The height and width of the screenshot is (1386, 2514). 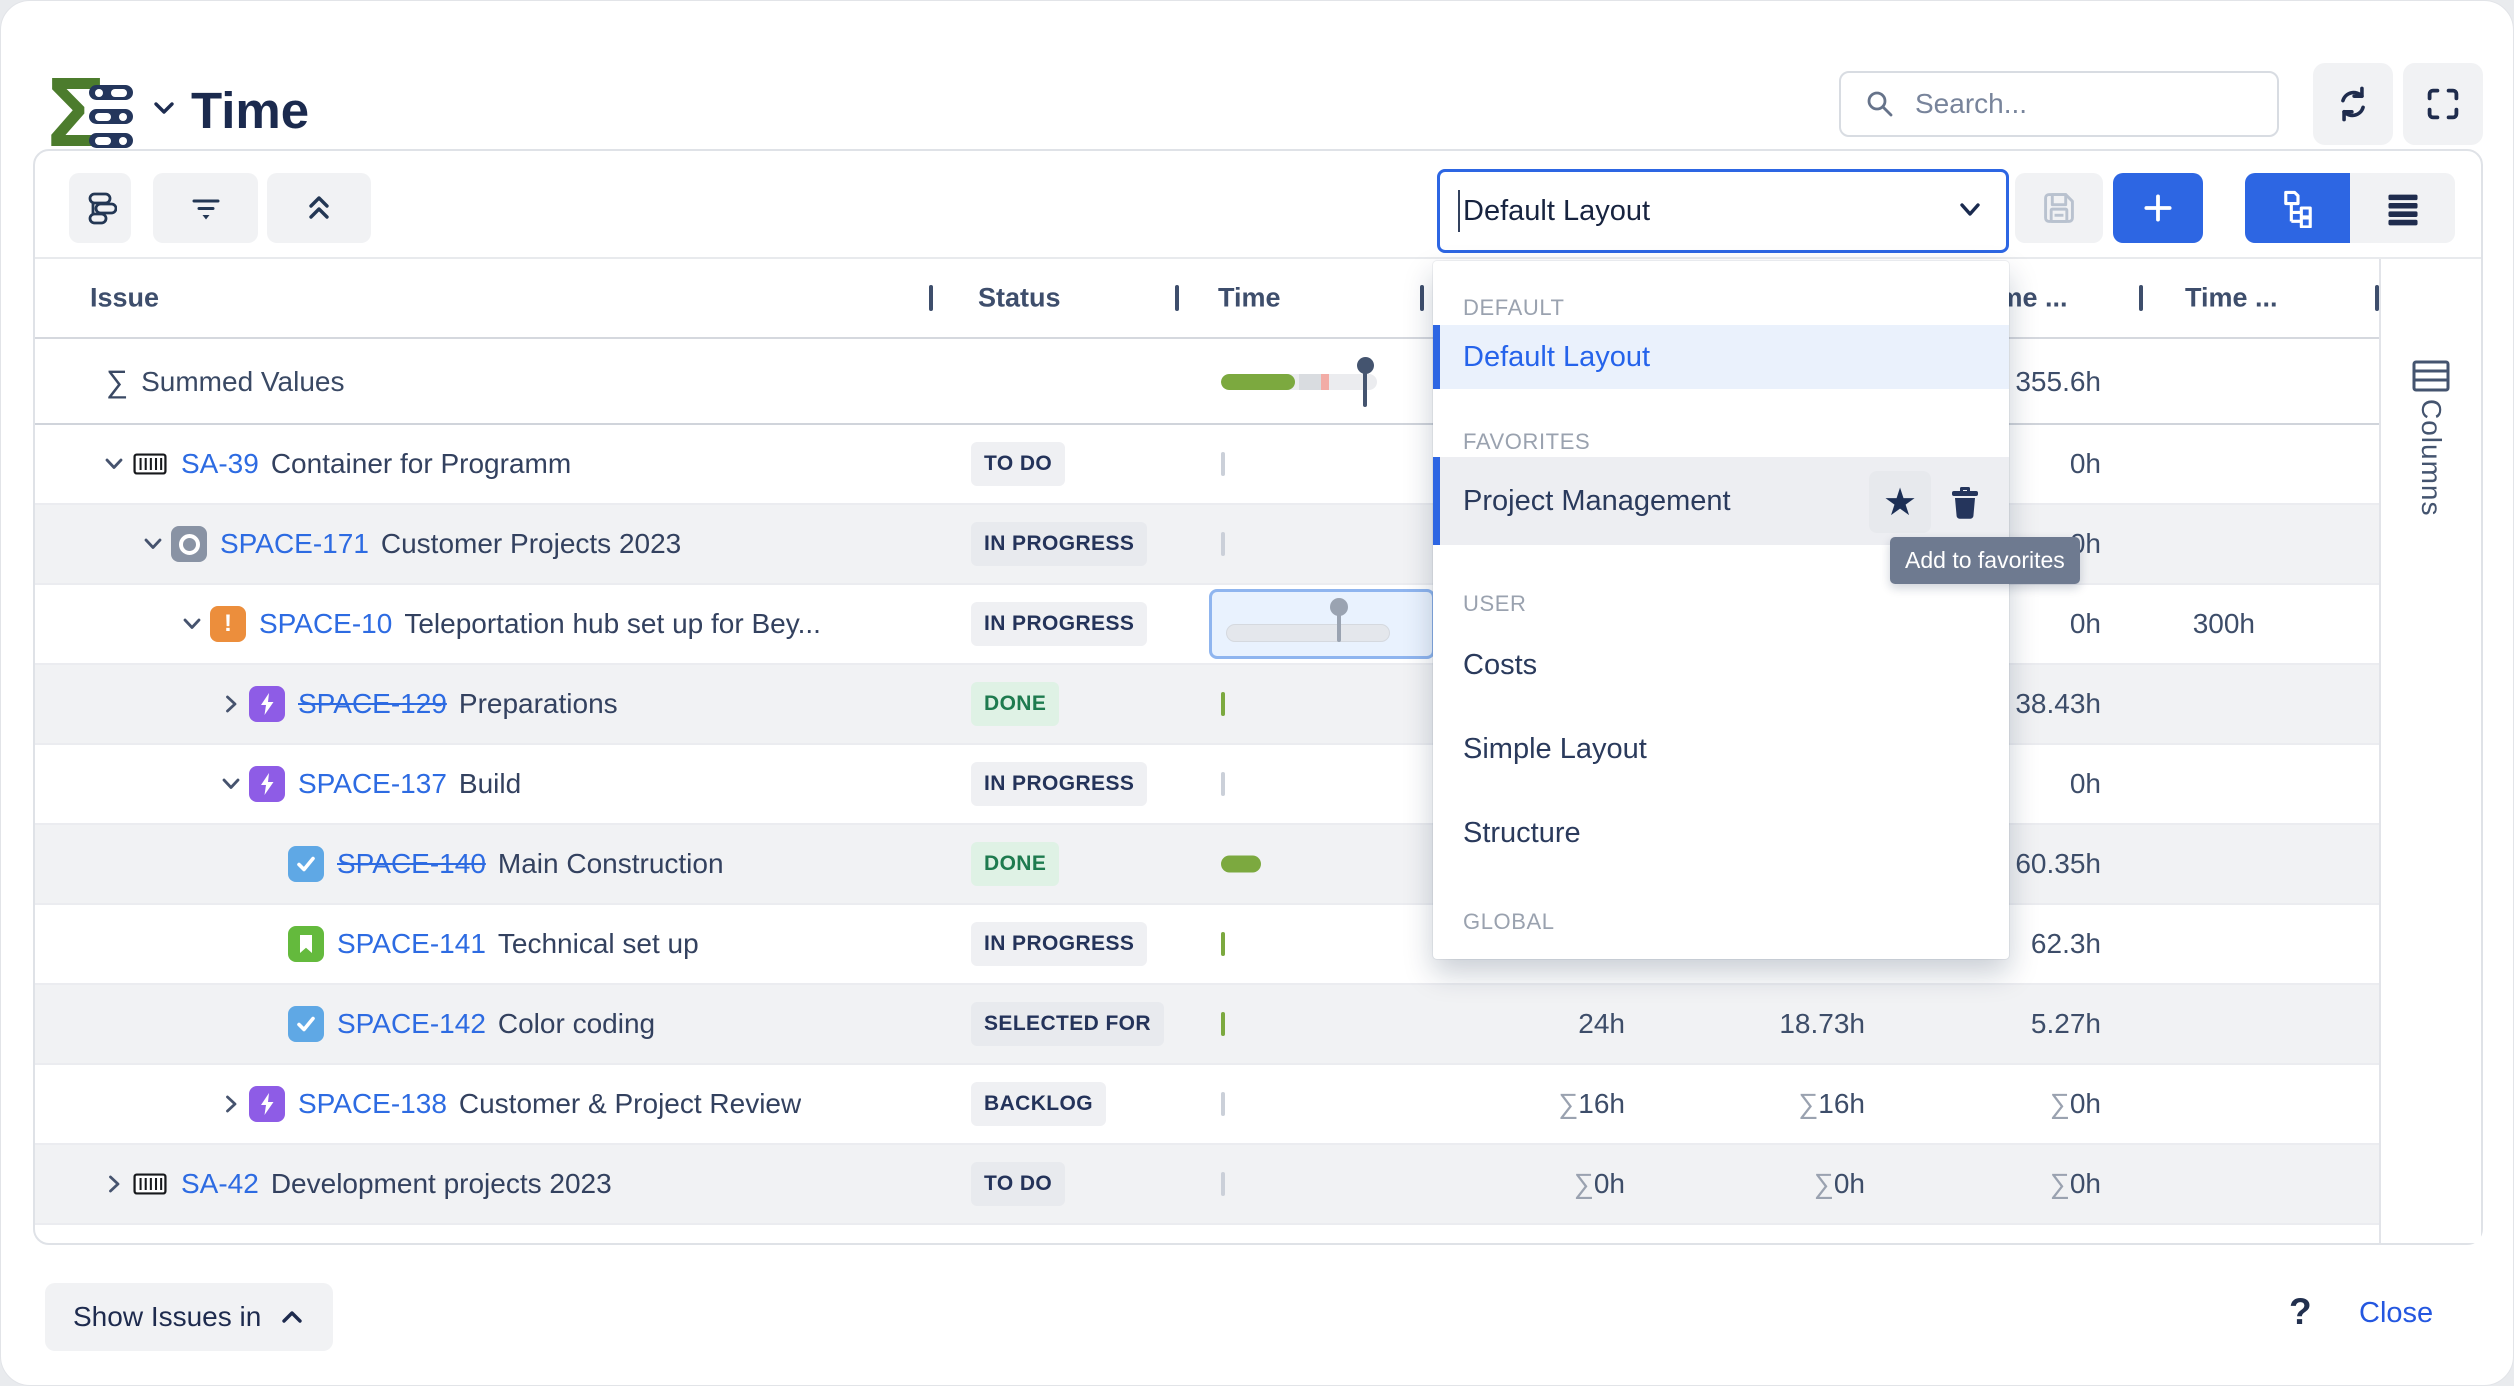 I want to click on issue-key-link: SPACE-141, so click(x=411, y=943).